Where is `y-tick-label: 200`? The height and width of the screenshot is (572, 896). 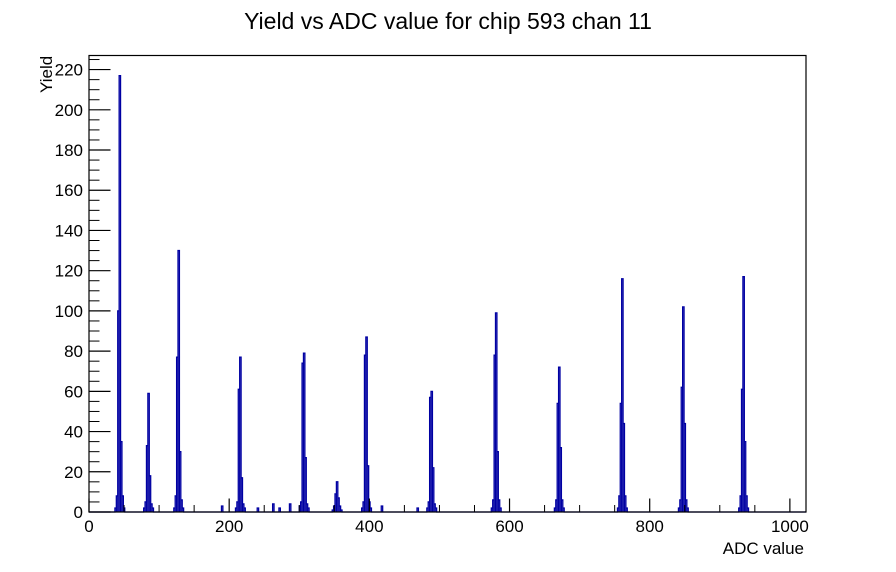
y-tick-label: 200 is located at coordinates (69, 110).